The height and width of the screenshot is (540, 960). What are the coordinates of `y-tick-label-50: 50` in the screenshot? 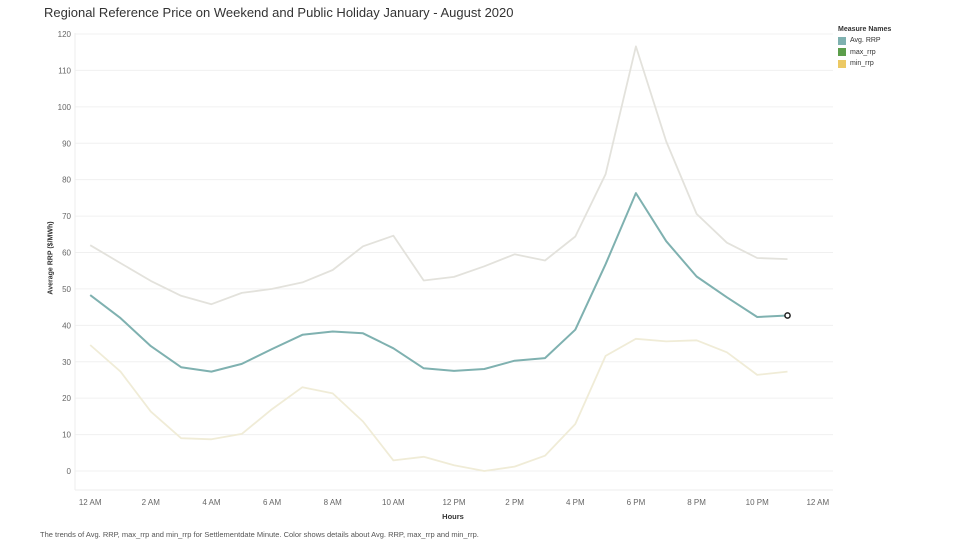 It's located at (66, 289).